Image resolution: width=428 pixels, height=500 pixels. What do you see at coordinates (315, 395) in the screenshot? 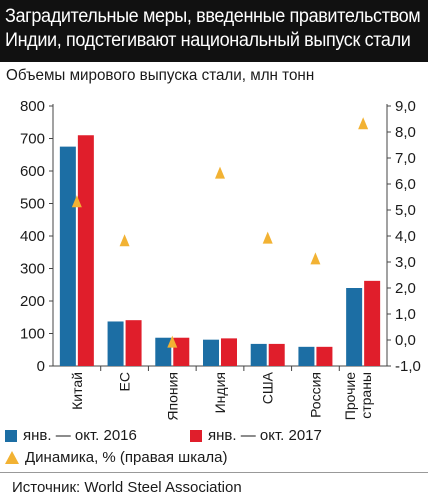
I see `x-tick-label: Россия` at bounding box center [315, 395].